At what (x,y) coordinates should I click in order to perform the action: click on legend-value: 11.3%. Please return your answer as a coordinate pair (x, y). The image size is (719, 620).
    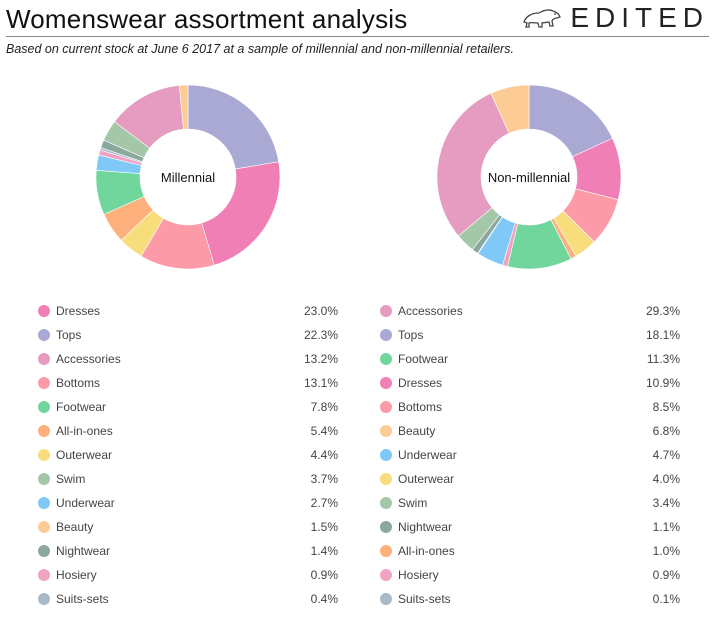
    Looking at the image, I should click on (663, 359).